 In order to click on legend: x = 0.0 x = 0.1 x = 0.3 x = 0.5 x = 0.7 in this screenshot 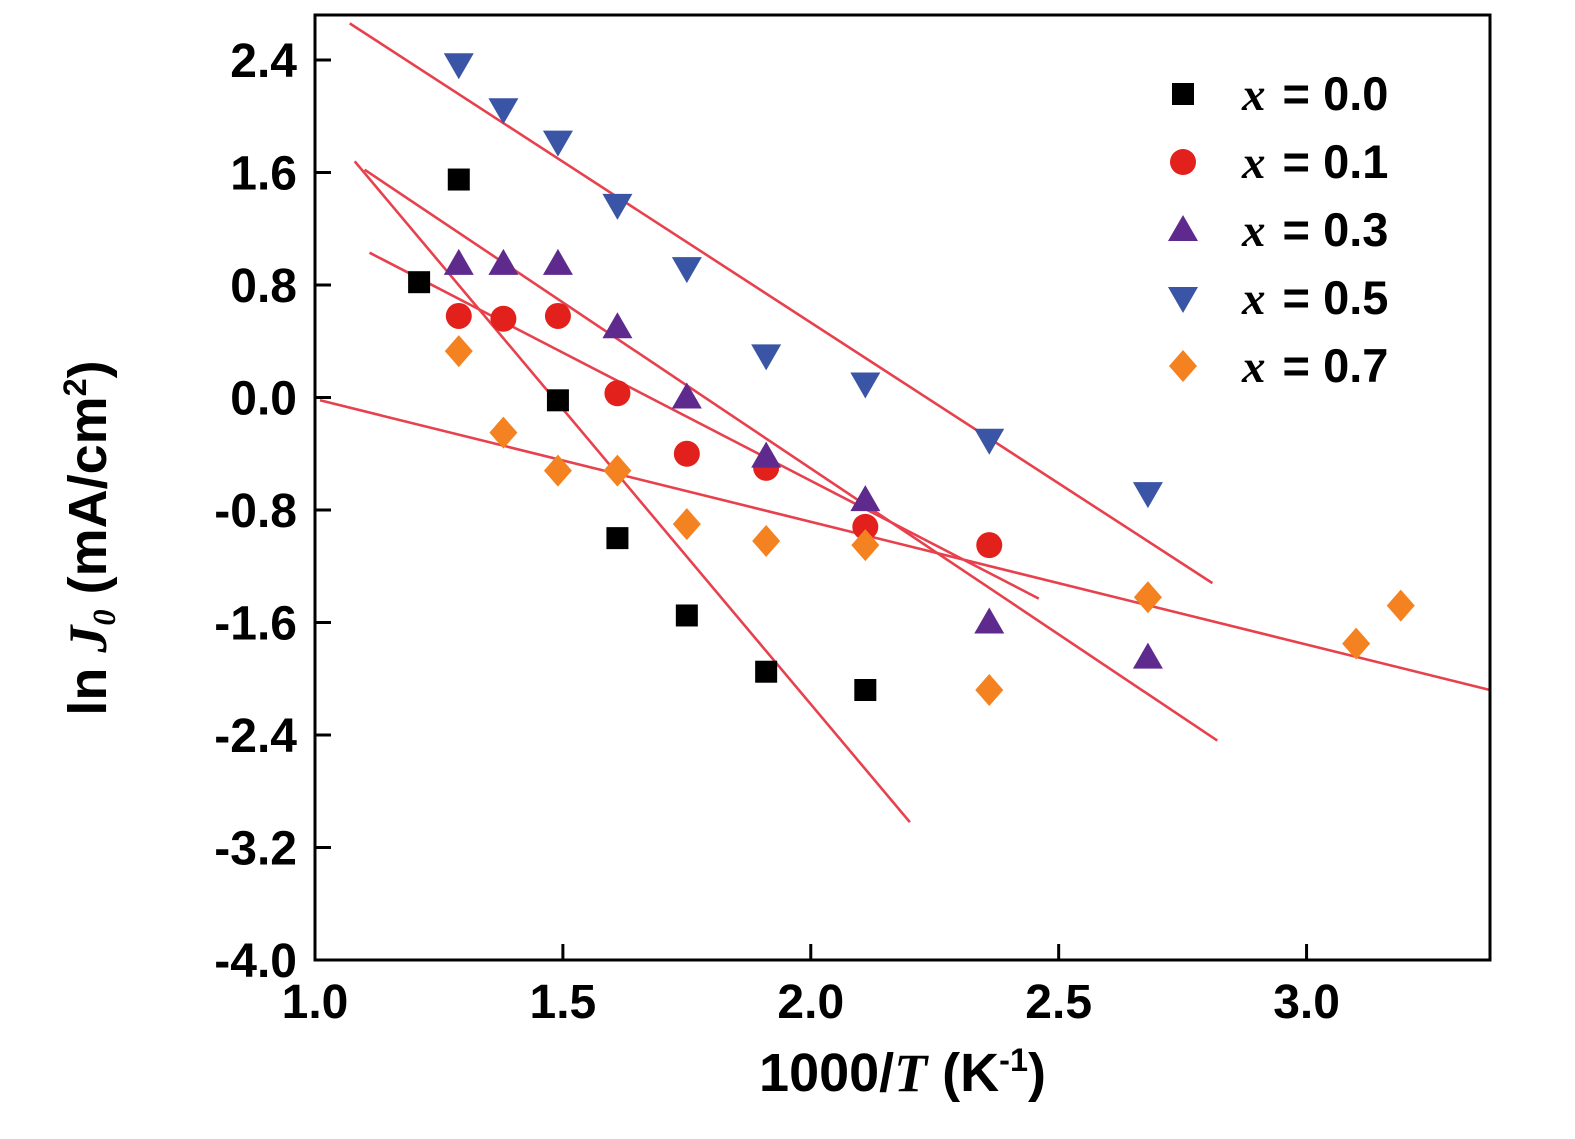, I will do `click(1274, 230)`.